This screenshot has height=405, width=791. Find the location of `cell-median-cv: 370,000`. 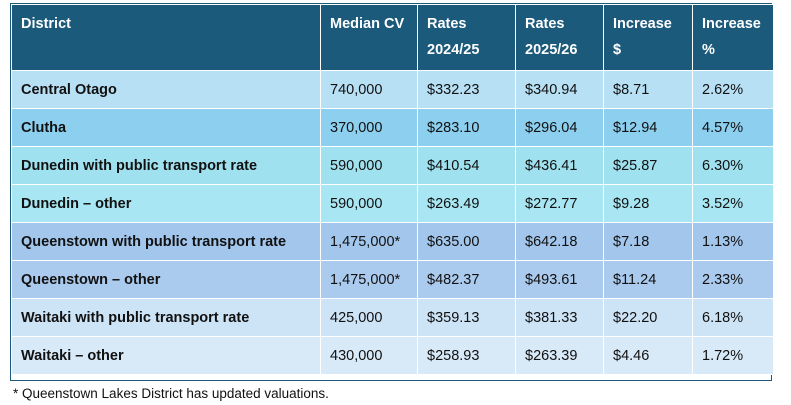

cell-median-cv: 370,000 is located at coordinates (369, 127).